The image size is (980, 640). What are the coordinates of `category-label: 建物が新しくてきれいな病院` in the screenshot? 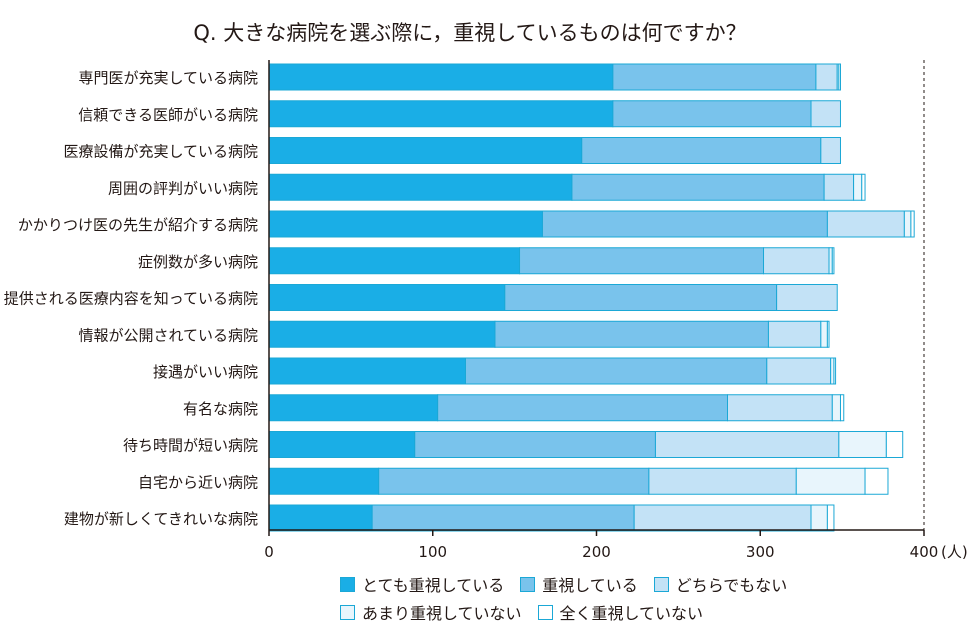 It's located at (161, 519).